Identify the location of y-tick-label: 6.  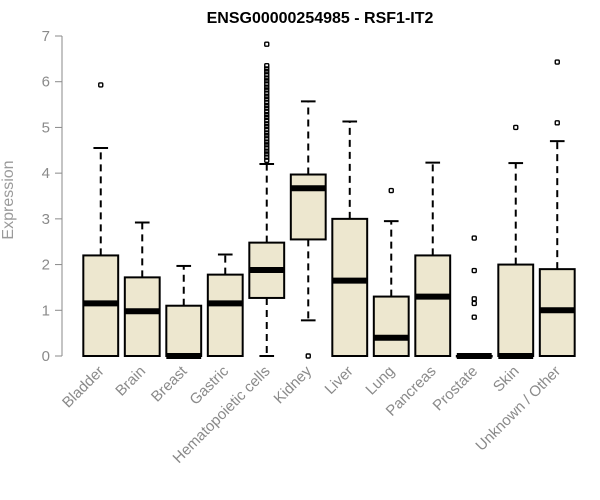
(46, 82).